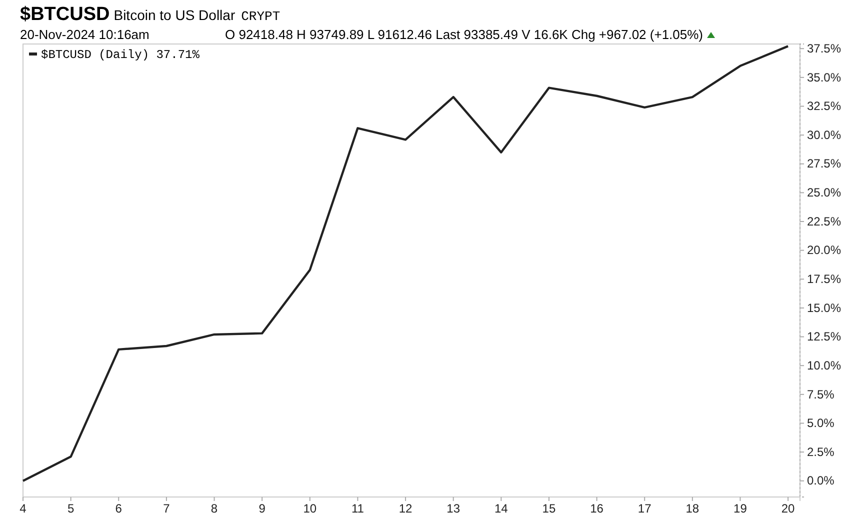 The width and height of the screenshot is (848, 513). I want to click on x-tick-label: 14, so click(501, 507).